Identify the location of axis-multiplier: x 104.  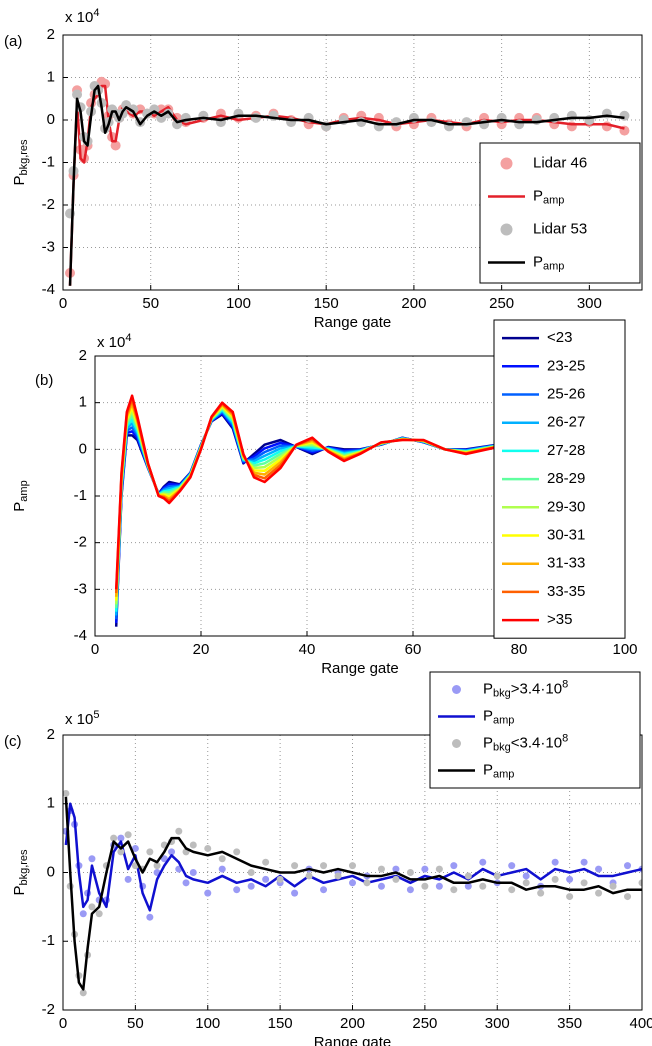
(114, 341).